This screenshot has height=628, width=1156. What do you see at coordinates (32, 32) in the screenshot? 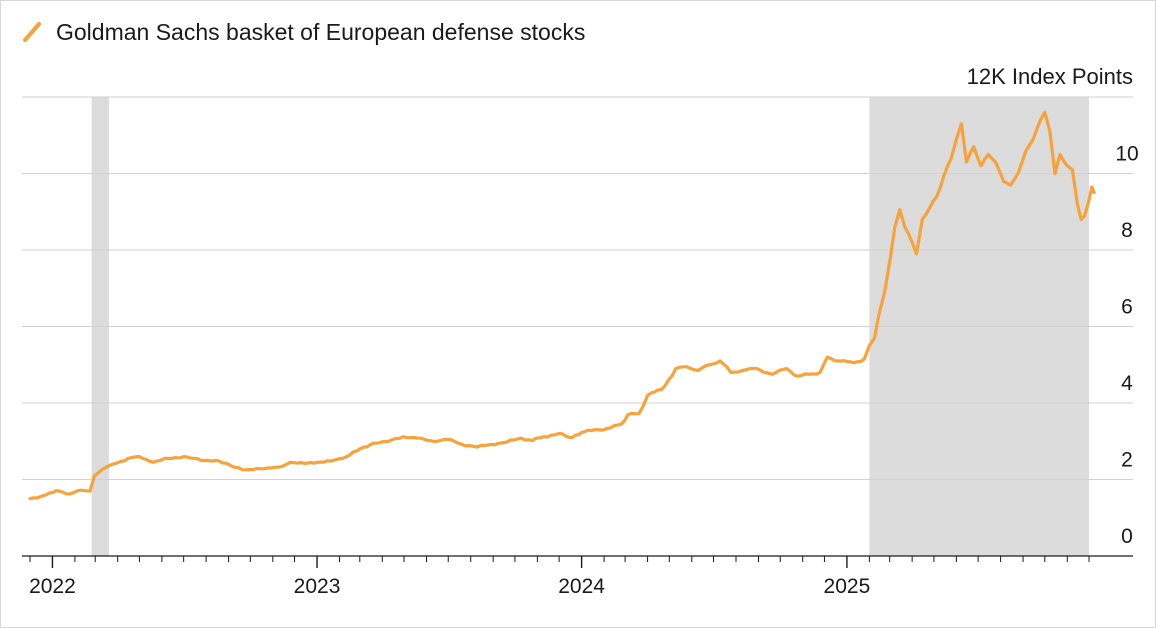
I see `legend-swatch` at bounding box center [32, 32].